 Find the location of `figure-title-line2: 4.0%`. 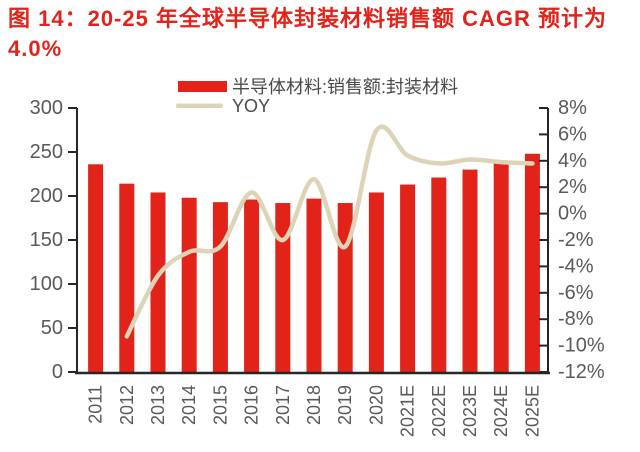

figure-title-line2: 4.0% is located at coordinates (35, 48).